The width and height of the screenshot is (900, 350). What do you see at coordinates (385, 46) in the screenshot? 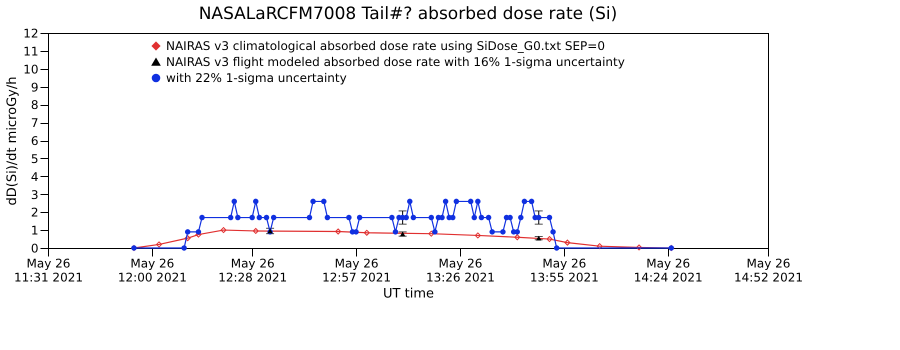
I see `legend-label: NAIRAS v3 climatological absorbed dose rate using SiDose_G0.txt SEP=0` at bounding box center [385, 46].